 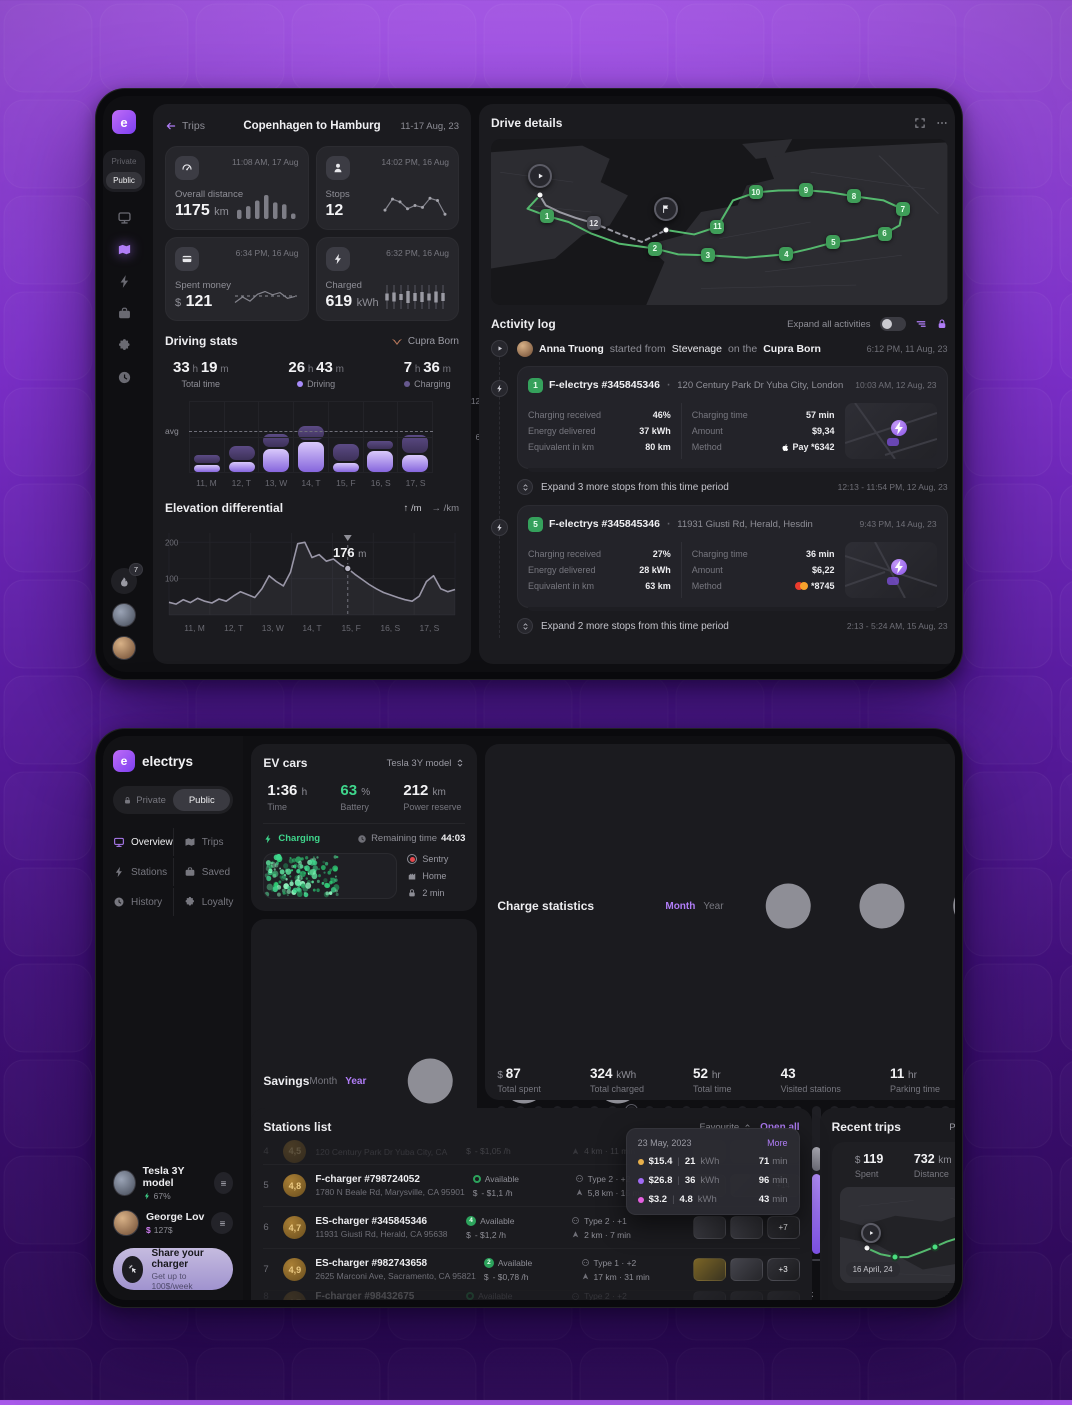 I want to click on waypoint-marker: 11, so click(x=717, y=226).